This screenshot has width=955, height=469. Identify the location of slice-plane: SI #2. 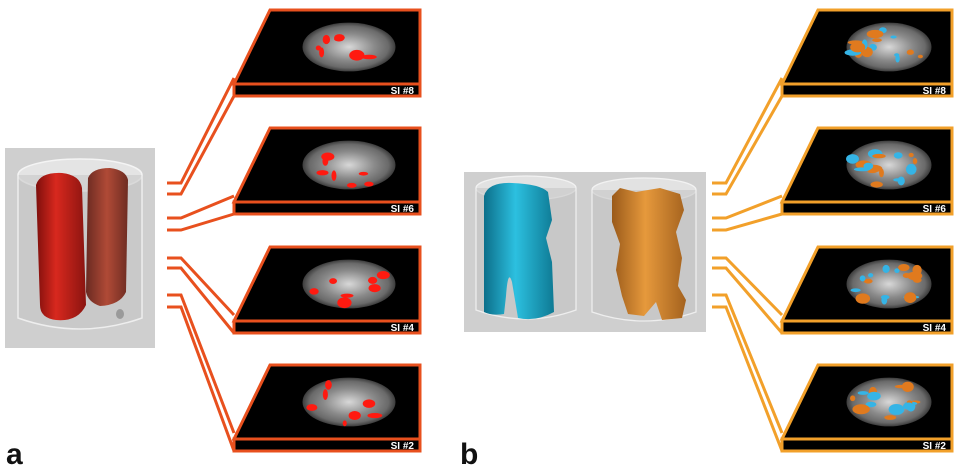
(326, 408).